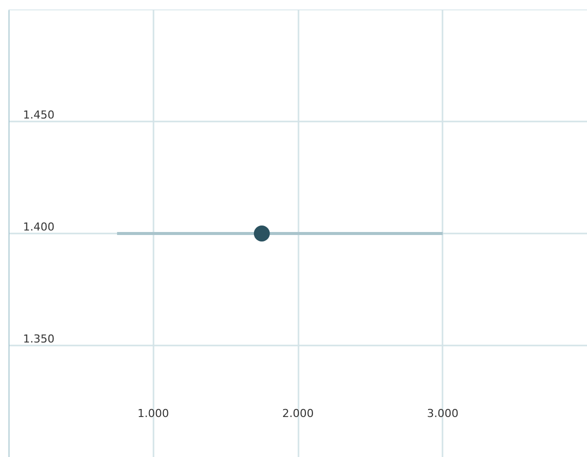 The height and width of the screenshot is (457, 587). I want to click on x-tick-label: 3.000, so click(443, 413).